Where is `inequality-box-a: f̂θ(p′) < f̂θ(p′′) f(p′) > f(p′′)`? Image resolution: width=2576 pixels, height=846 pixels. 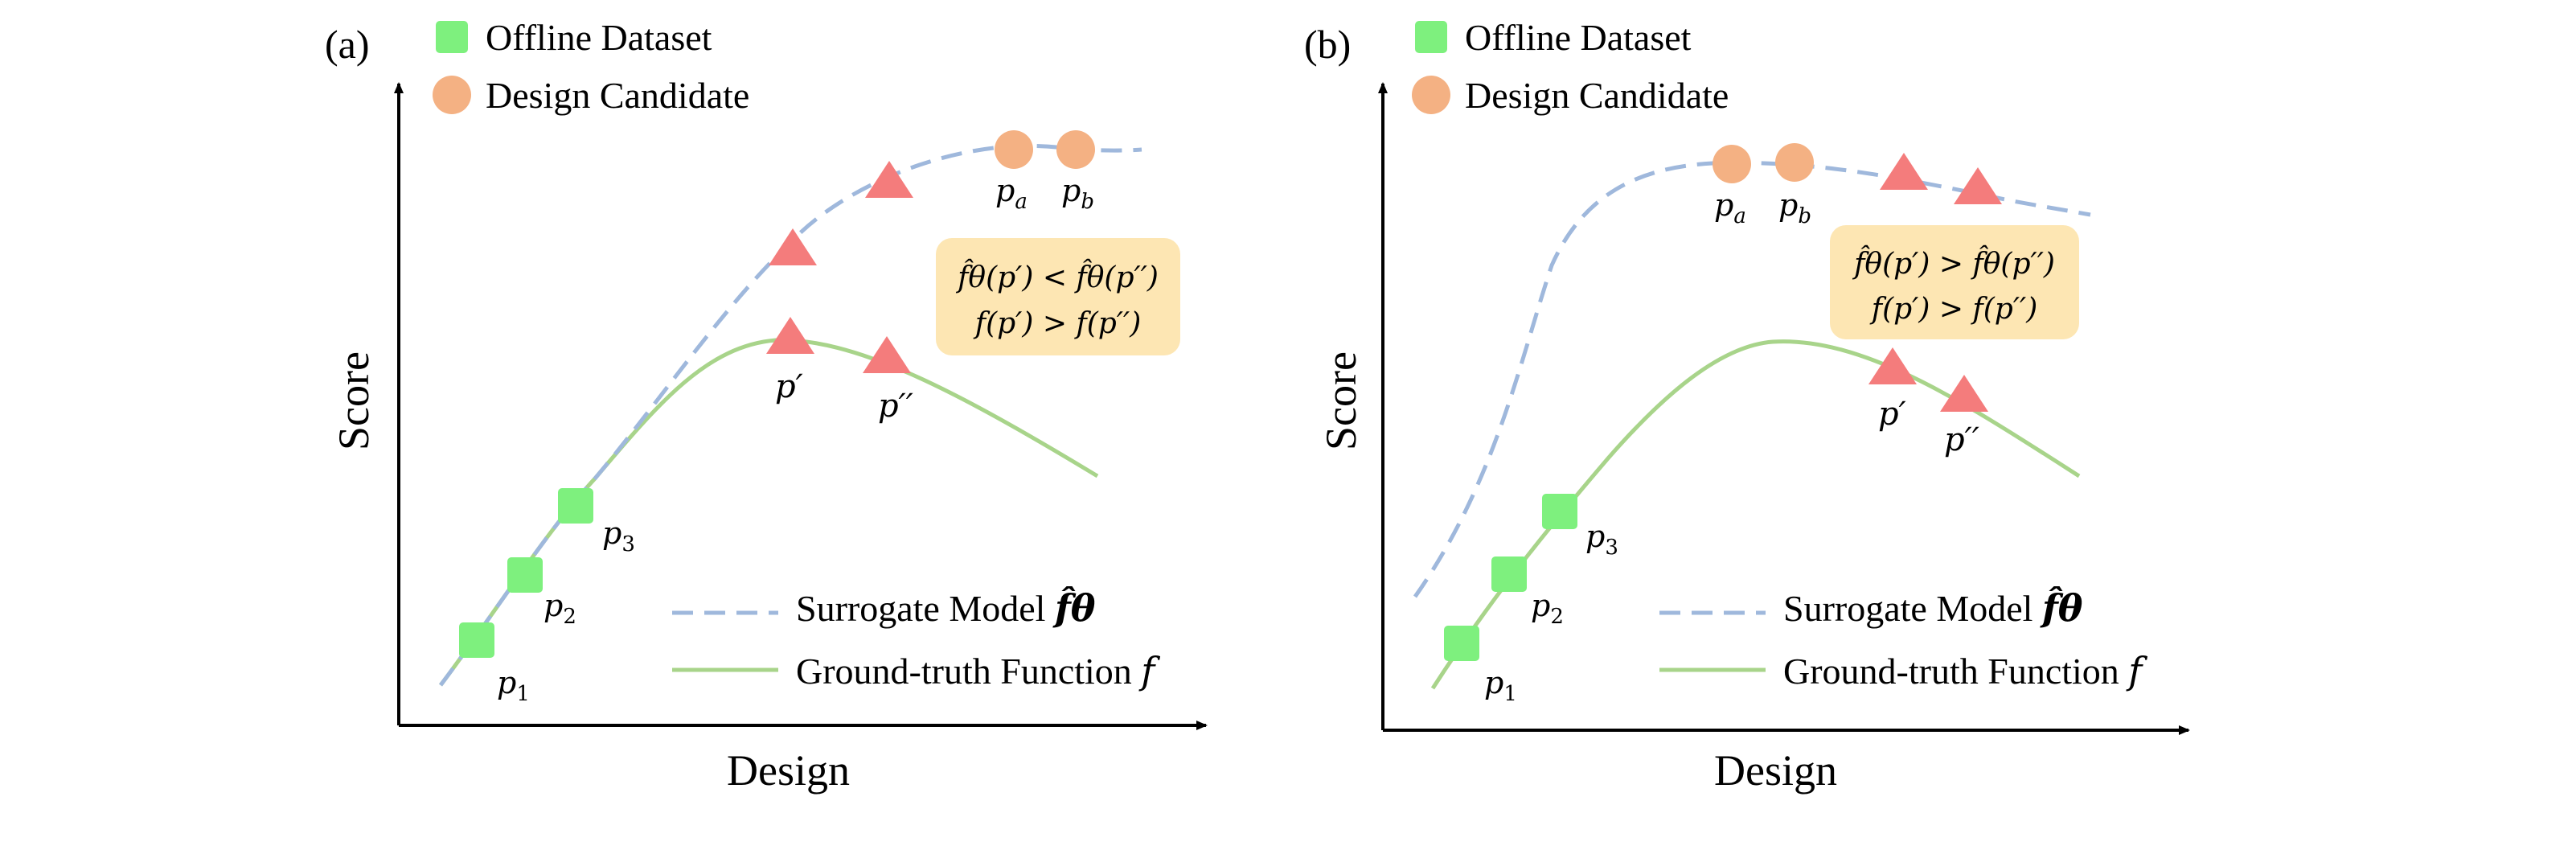 inequality-box-a: f̂θ(p′) < f̂θ(p′′) f(p′) > f(p′′) is located at coordinates (1058, 296).